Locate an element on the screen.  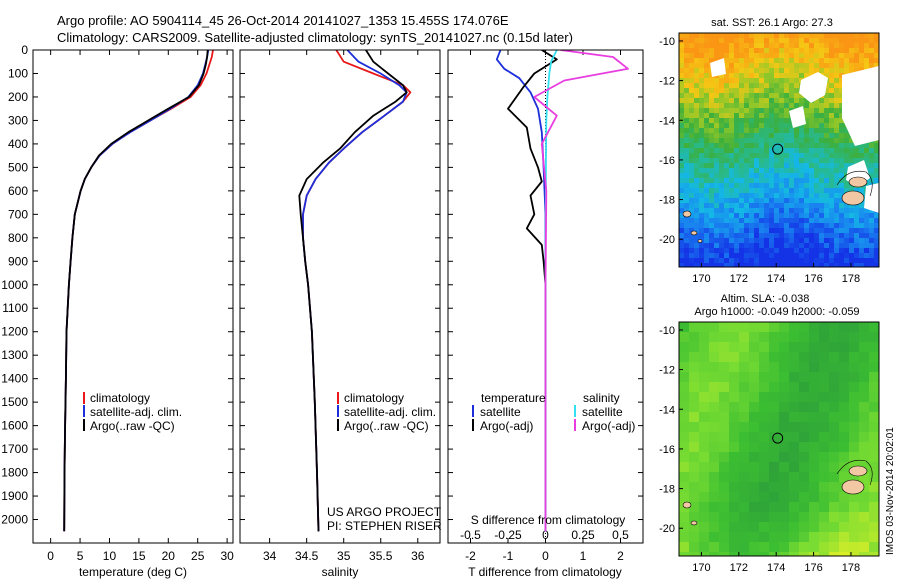
credit-line1: US ARGO PROJECT is located at coordinates (384, 512).